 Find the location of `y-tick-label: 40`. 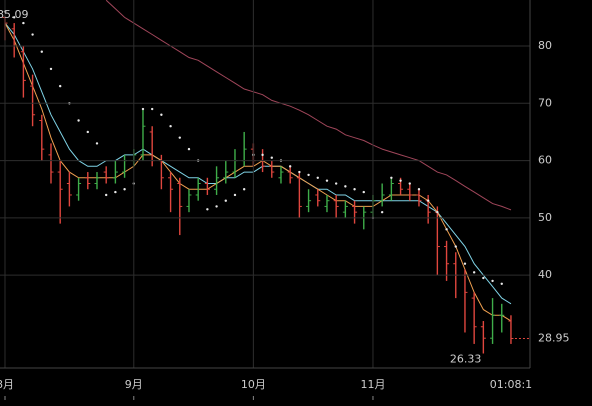

y-tick-label: 40 is located at coordinates (545, 274).